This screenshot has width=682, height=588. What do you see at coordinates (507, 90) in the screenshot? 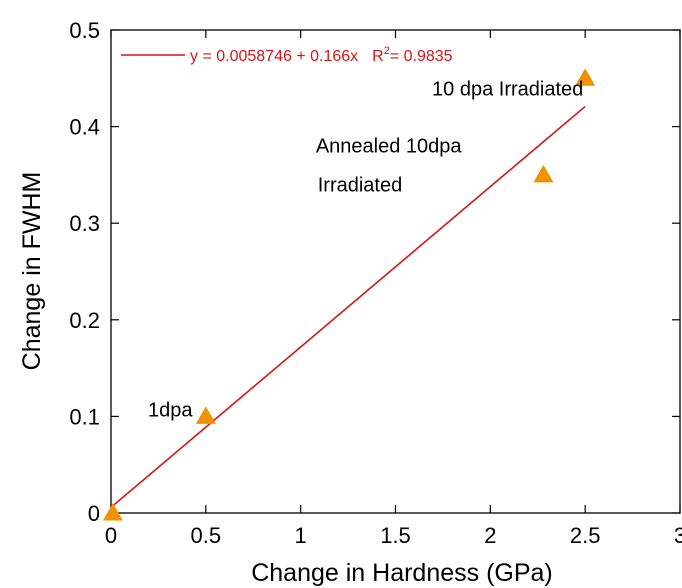
I see `point-annotation: 10 dpa Irradiated` at bounding box center [507, 90].